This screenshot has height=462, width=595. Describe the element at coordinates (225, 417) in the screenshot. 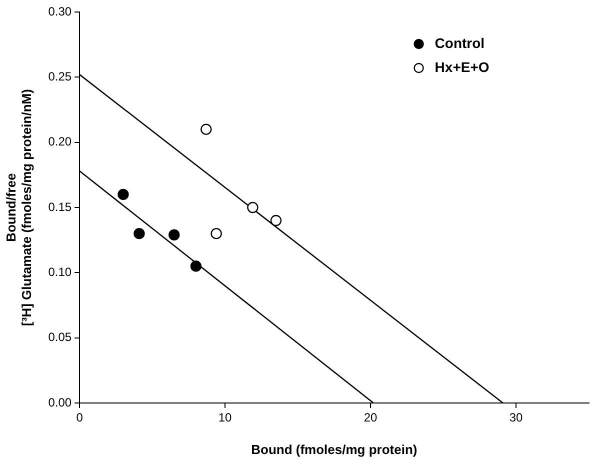

I see `x-tick-label: 10` at that location.